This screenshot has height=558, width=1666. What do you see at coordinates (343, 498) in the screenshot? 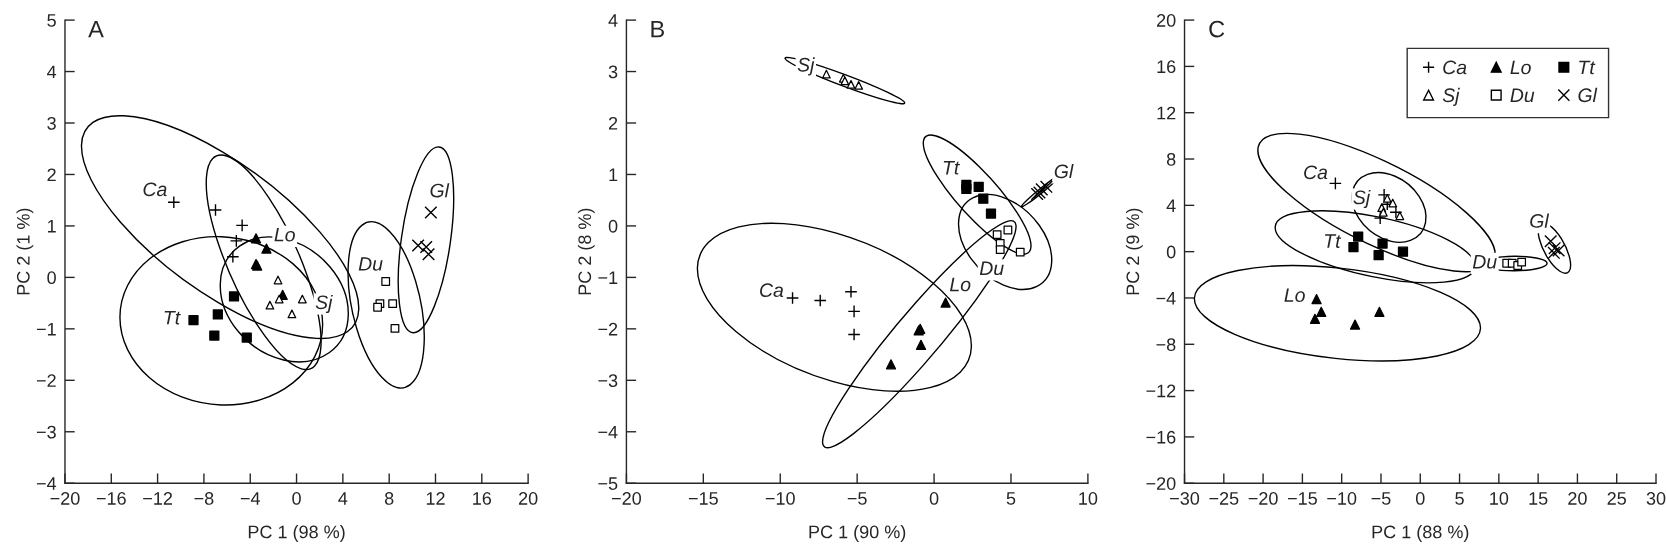
I see `x-tick-label: 4` at bounding box center [343, 498].